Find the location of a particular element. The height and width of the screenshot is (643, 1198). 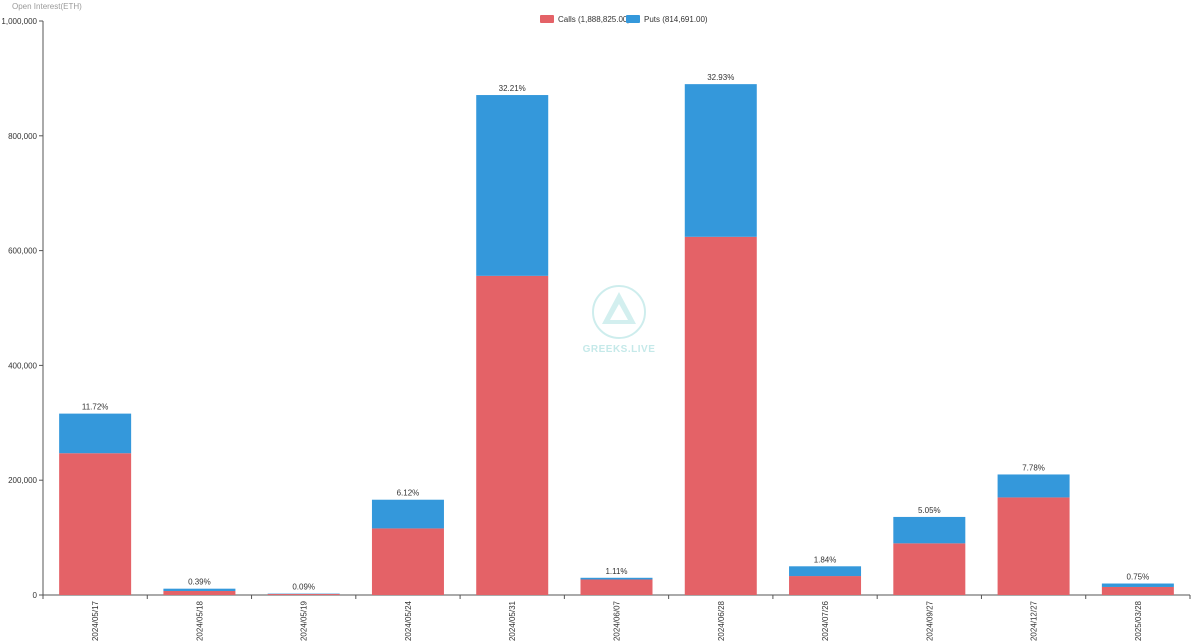

x-tick-label: 2024/07/26 is located at coordinates (825, 620).